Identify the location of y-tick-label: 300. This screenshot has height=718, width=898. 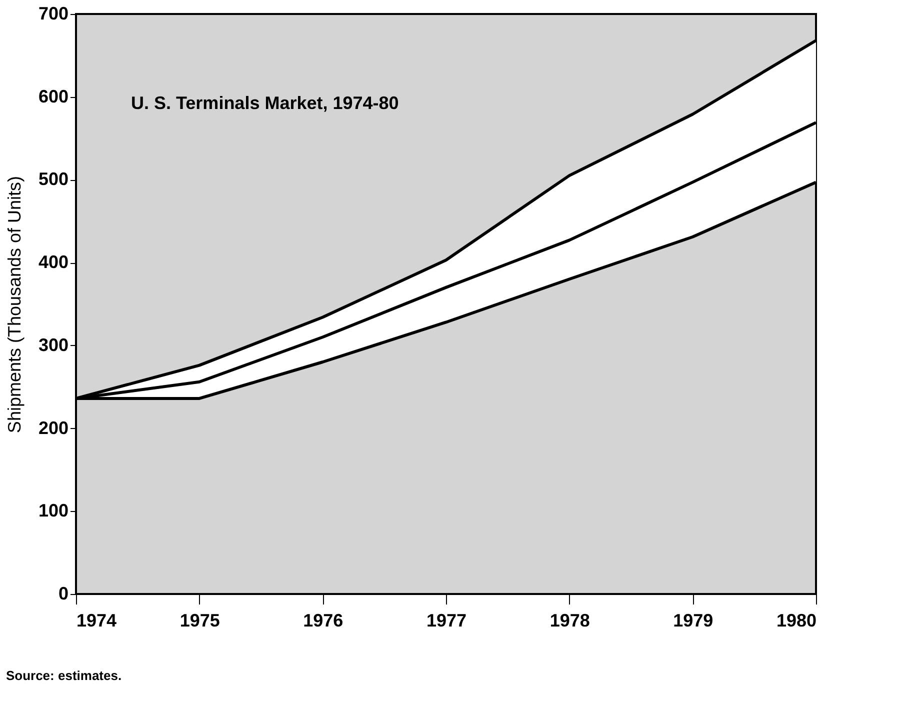
(53, 344).